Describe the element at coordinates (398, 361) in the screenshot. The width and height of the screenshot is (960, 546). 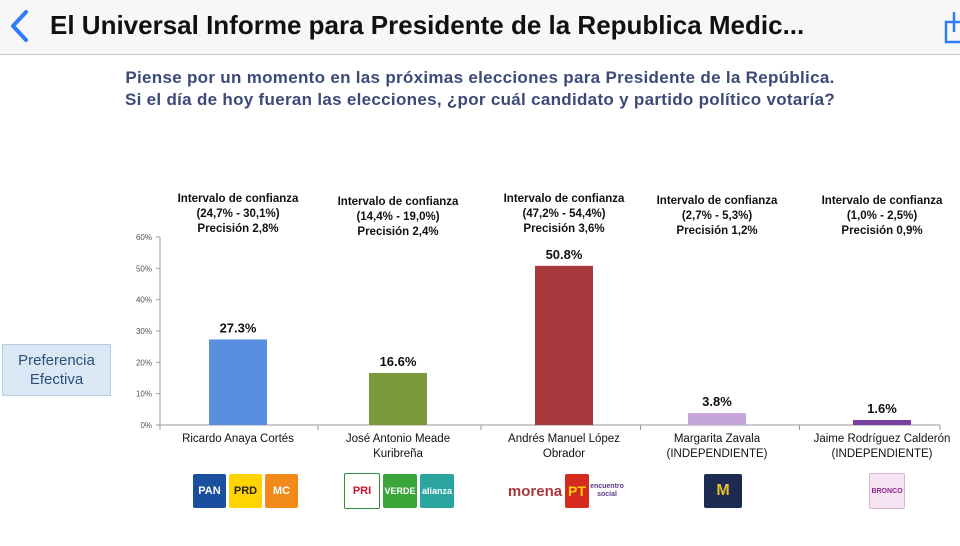
I see `bar-value-label: 16.6%` at that location.